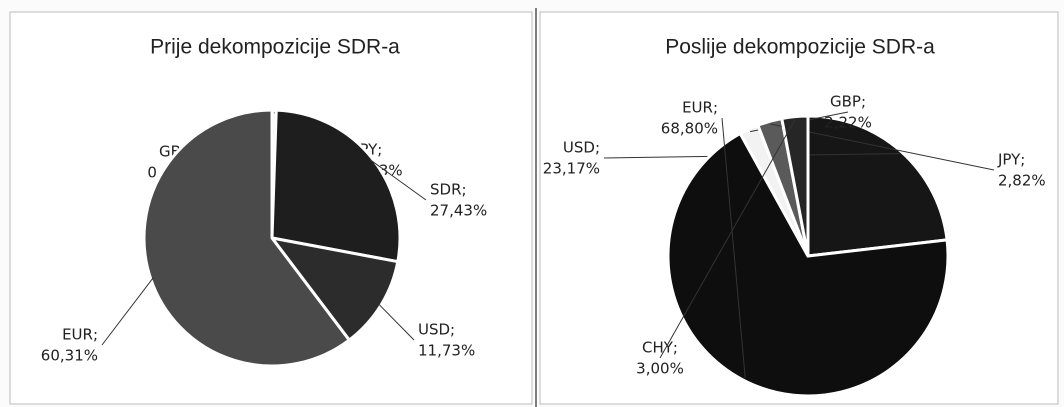 The width and height of the screenshot is (1064, 407). What do you see at coordinates (660, 348) in the screenshot?
I see `slice-category: CHY;` at bounding box center [660, 348].